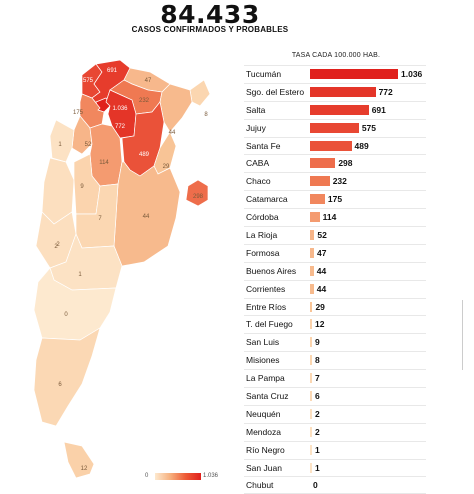  Describe the element at coordinates (256, 109) in the screenshot. I see `bar-category-label: Salta` at that location.